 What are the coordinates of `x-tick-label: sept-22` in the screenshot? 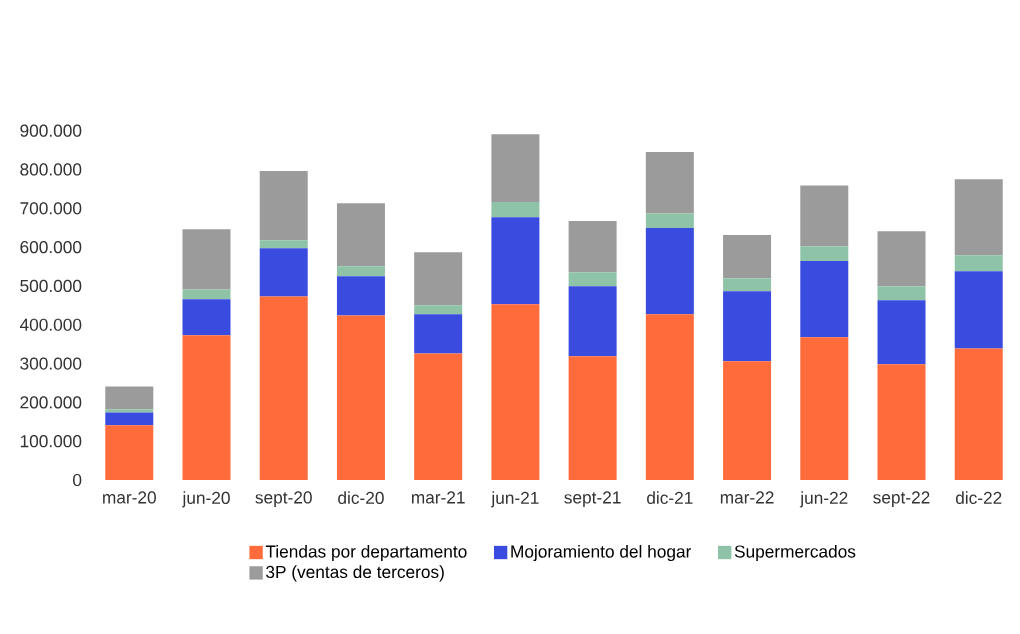 It's located at (901, 499).